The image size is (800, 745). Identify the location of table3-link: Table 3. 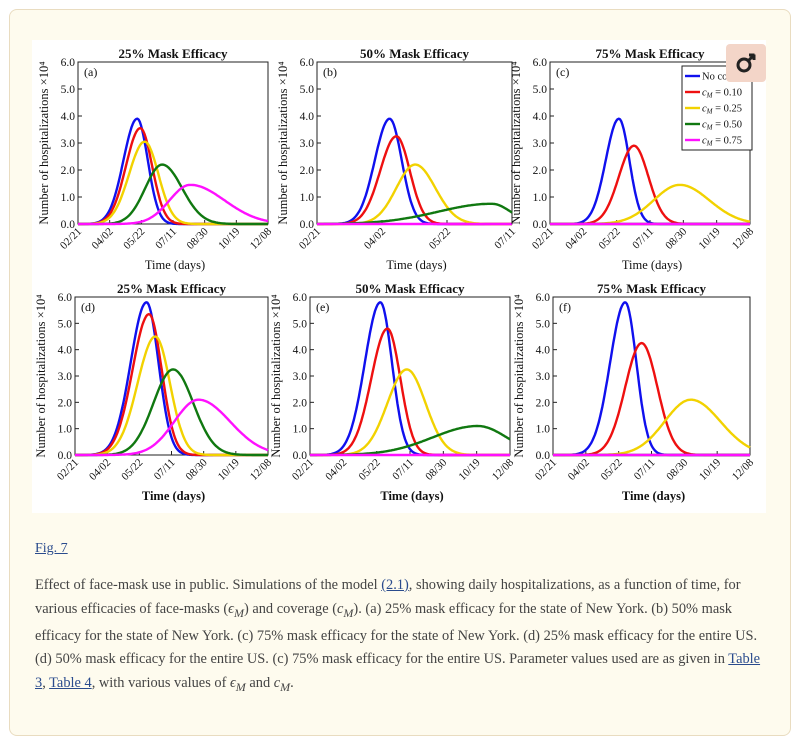
(398, 671).